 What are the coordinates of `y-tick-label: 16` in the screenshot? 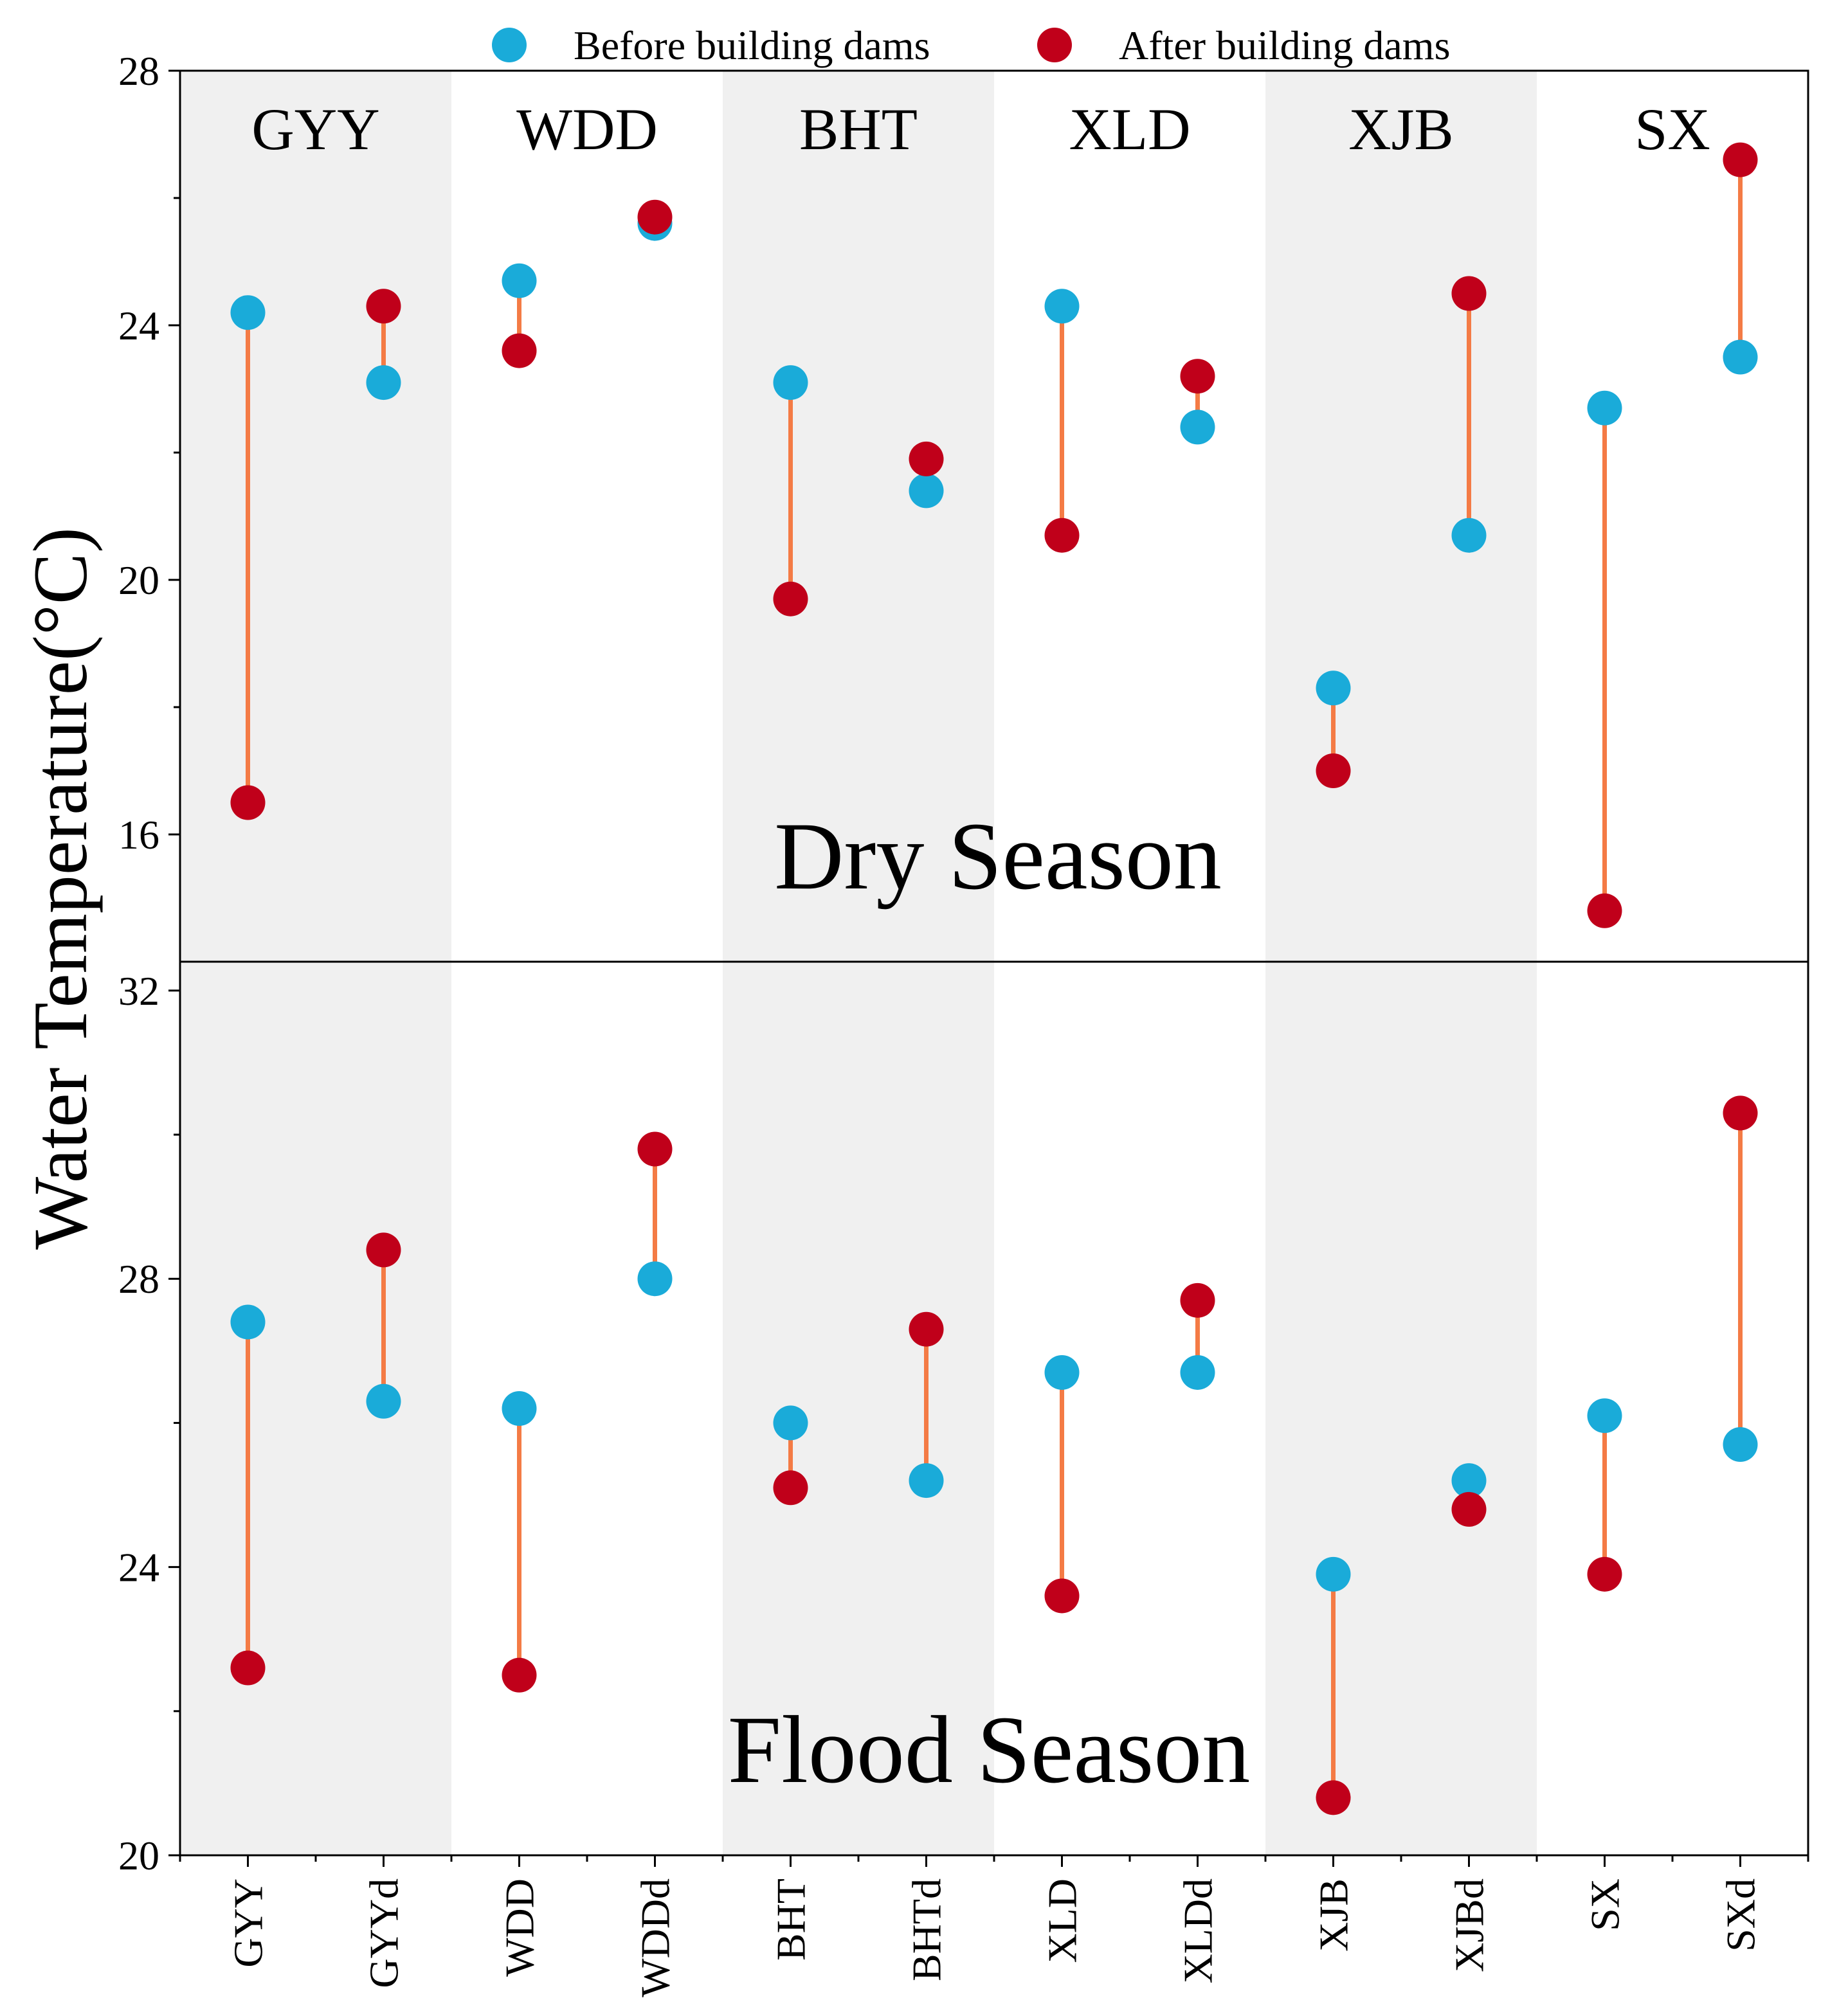 It's located at (139, 835).